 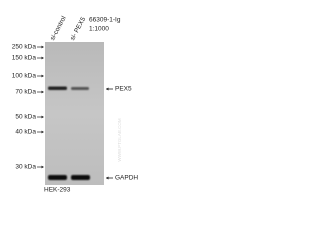 What do you see at coordinates (57, 190) in the screenshot?
I see `cell-line: HEK-293` at bounding box center [57, 190].